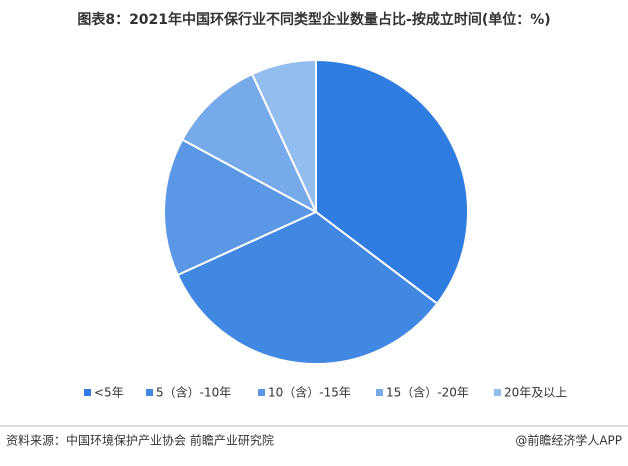 This screenshot has width=628, height=466. Describe the element at coordinates (193, 392) in the screenshot. I see `legend-label: 5（含）-10年` at that location.